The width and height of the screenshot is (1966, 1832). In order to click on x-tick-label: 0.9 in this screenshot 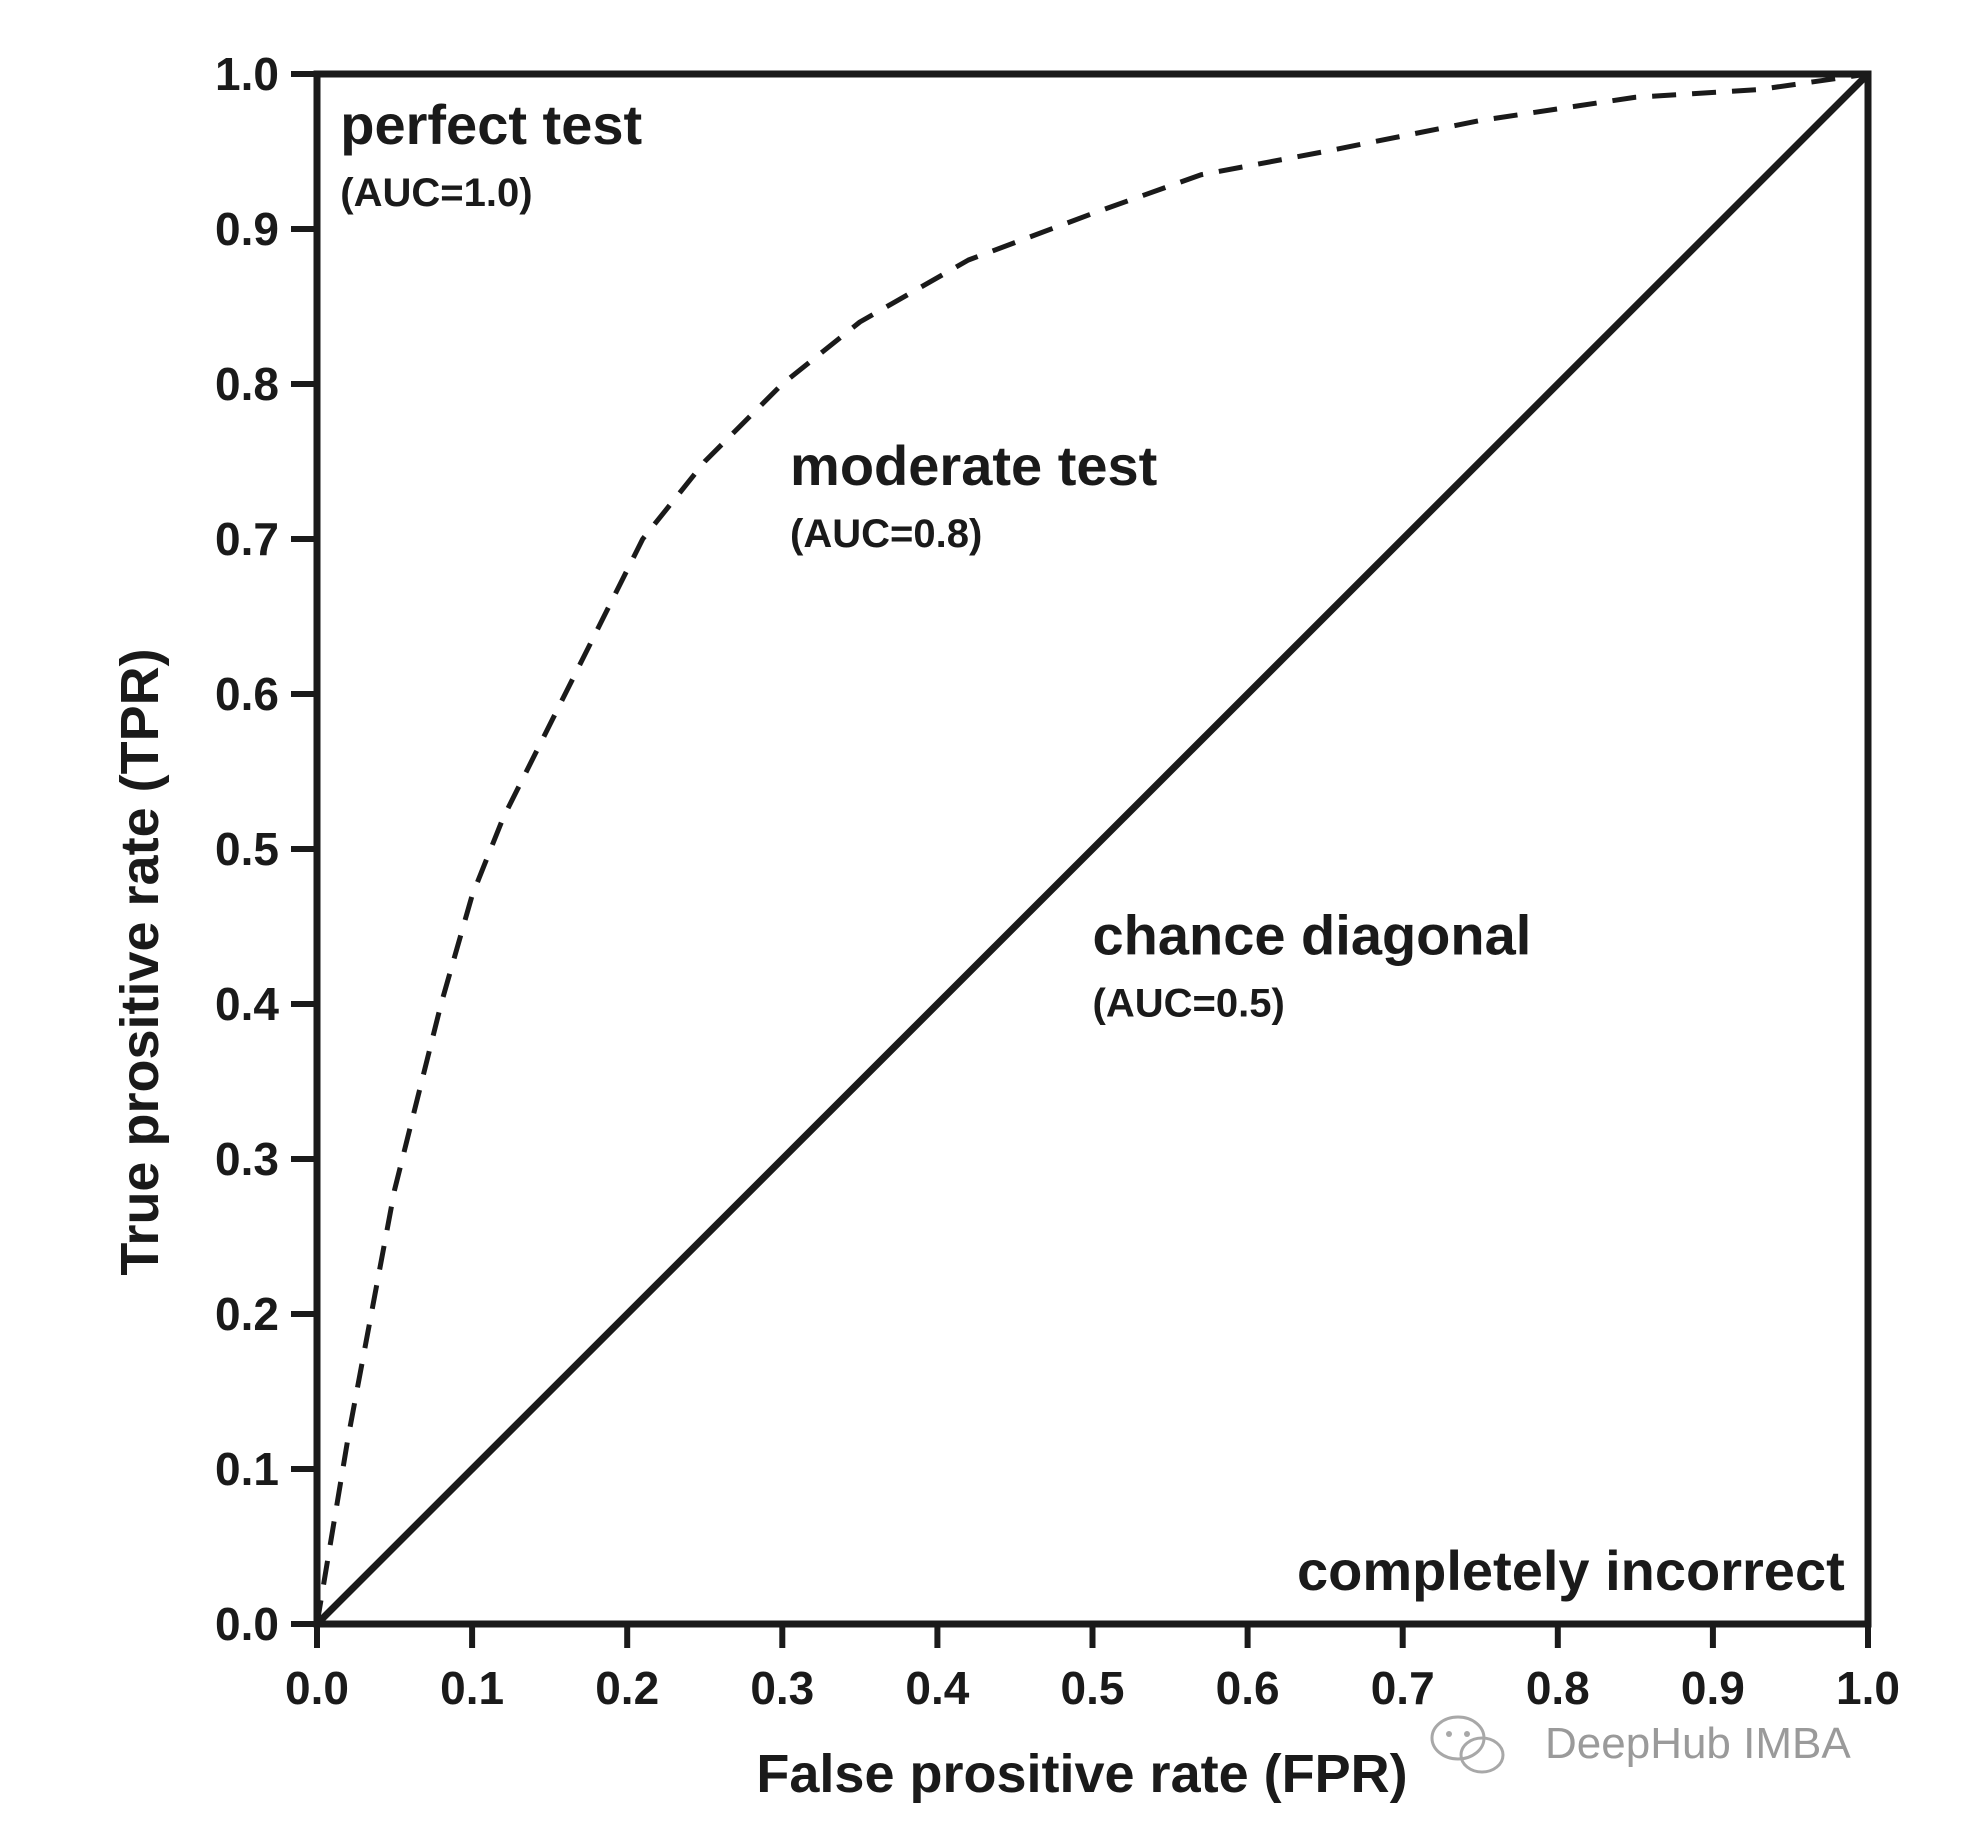, I will do `click(1713, 1688)`.